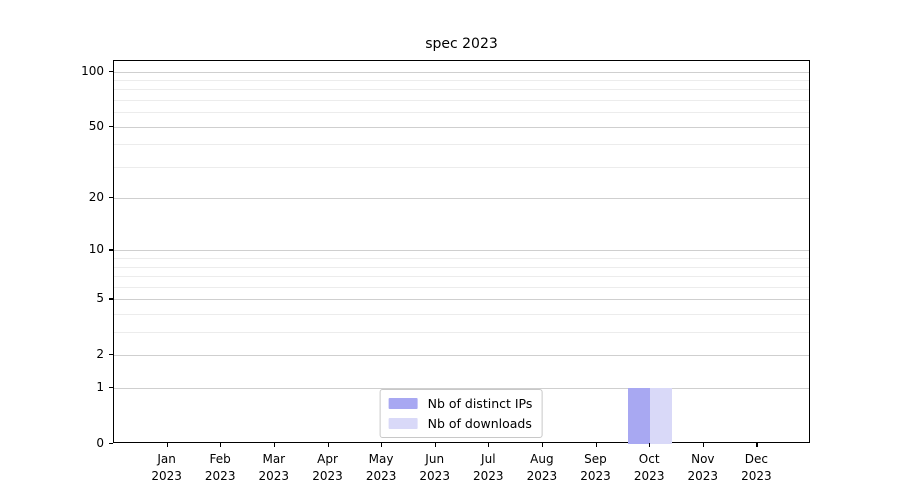 The width and height of the screenshot is (900, 500). What do you see at coordinates (488, 459) in the screenshot?
I see `month-label: Jul` at bounding box center [488, 459].